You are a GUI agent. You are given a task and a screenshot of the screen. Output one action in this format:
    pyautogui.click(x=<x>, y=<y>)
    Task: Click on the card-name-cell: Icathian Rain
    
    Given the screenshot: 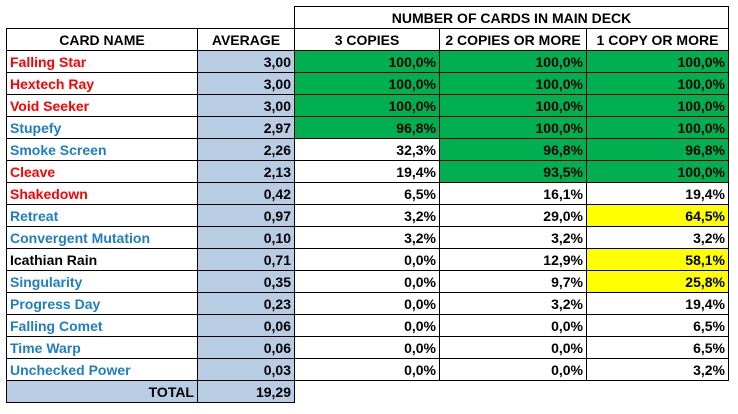 What is the action you would take?
    pyautogui.click(x=102, y=259)
    